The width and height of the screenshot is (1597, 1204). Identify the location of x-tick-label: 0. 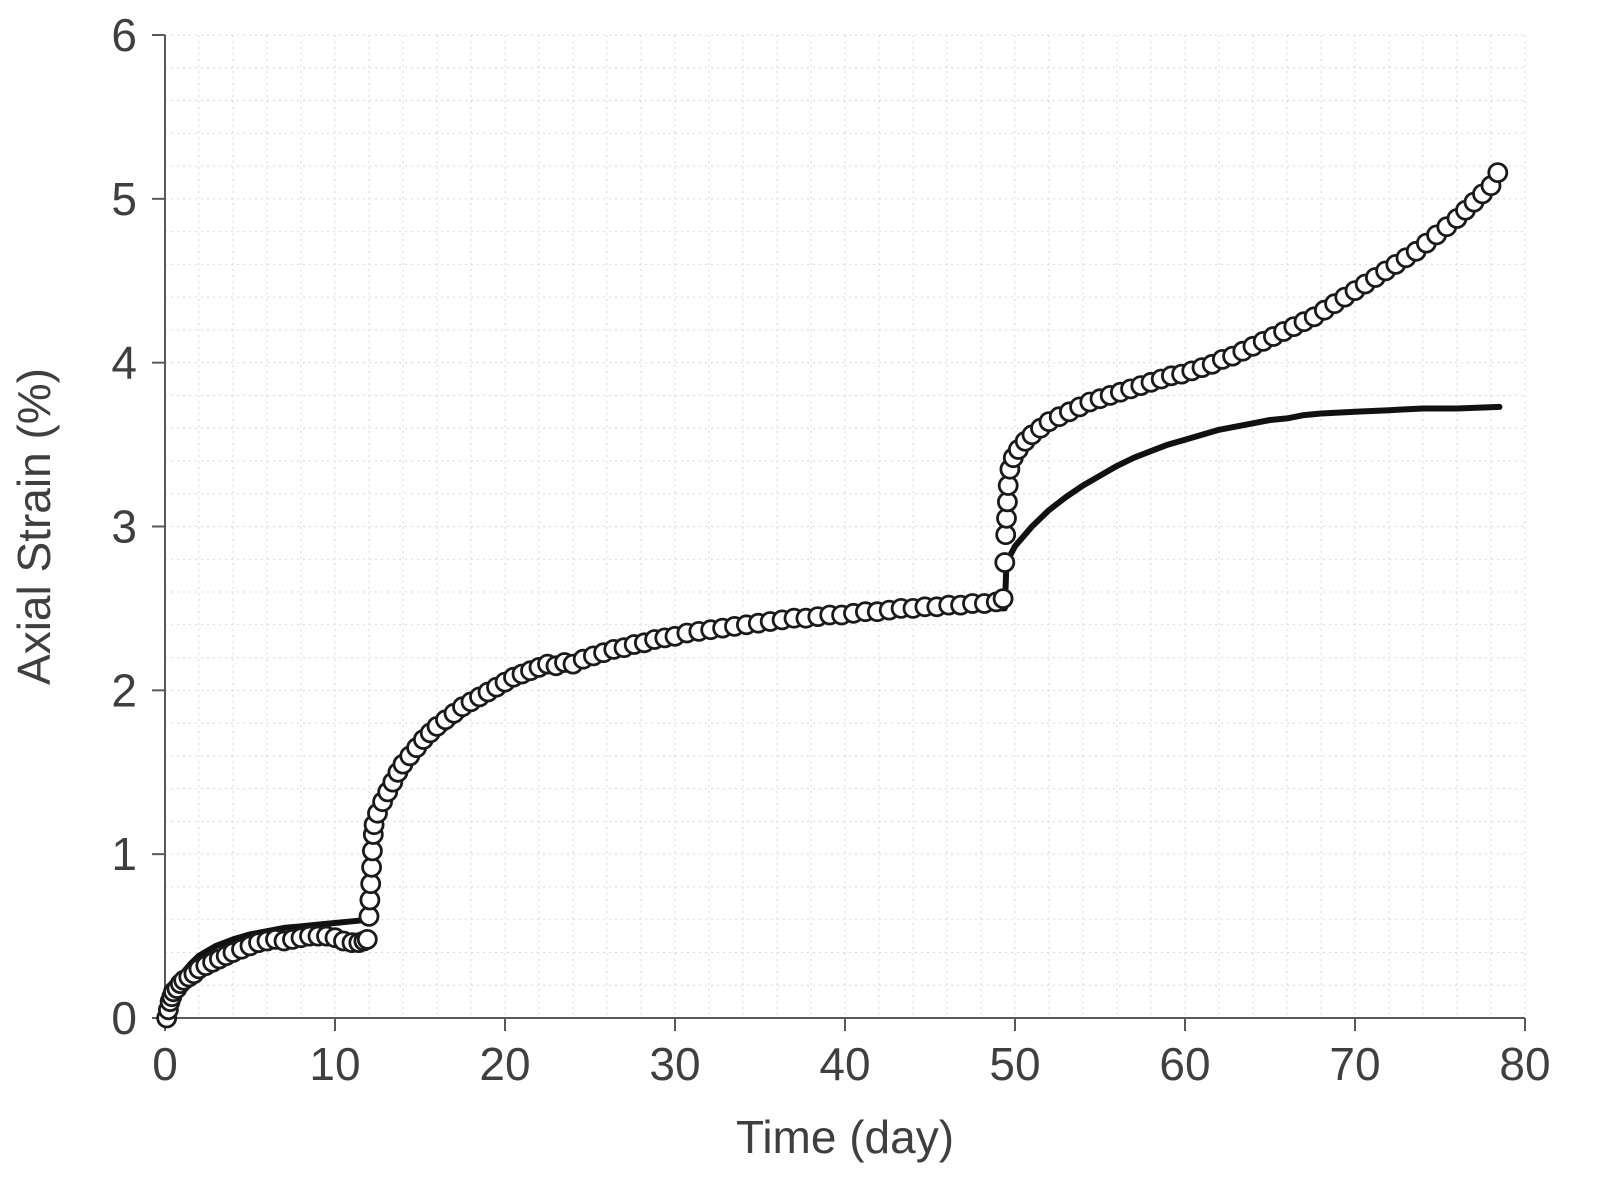
(165, 1064).